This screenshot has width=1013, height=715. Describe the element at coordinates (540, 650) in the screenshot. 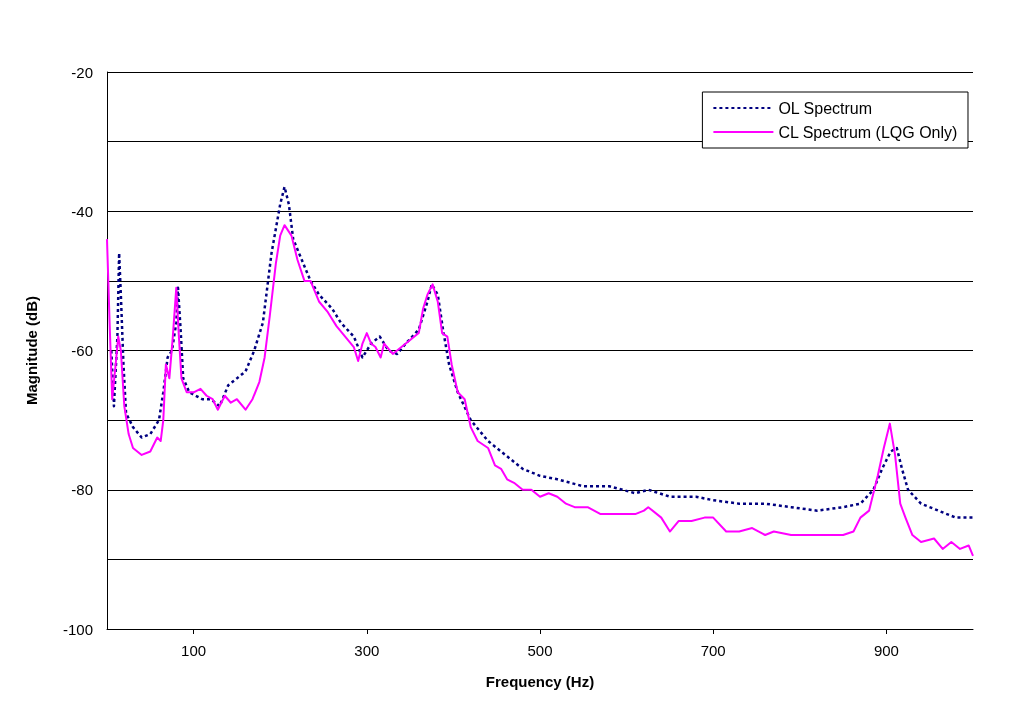

I see `x-tick-label: 500` at that location.